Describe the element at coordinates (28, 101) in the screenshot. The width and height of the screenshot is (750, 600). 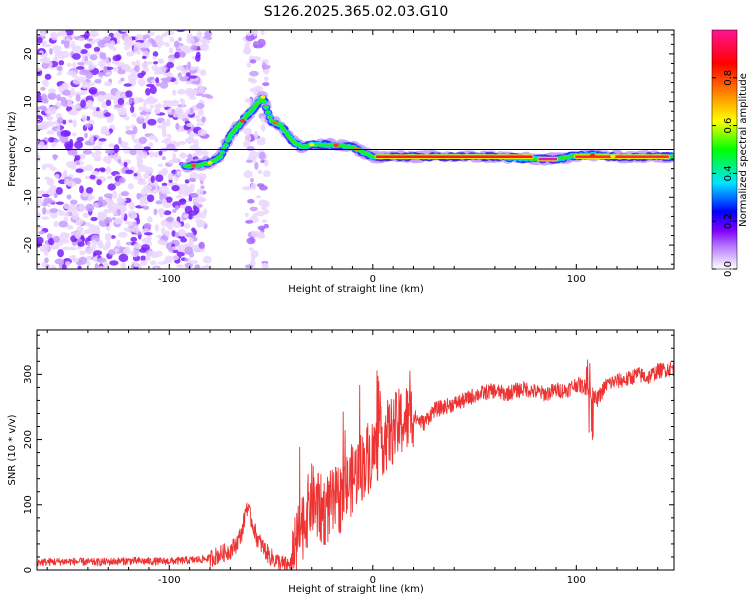
I see `spectrogram-y-tick-label: 10` at that location.